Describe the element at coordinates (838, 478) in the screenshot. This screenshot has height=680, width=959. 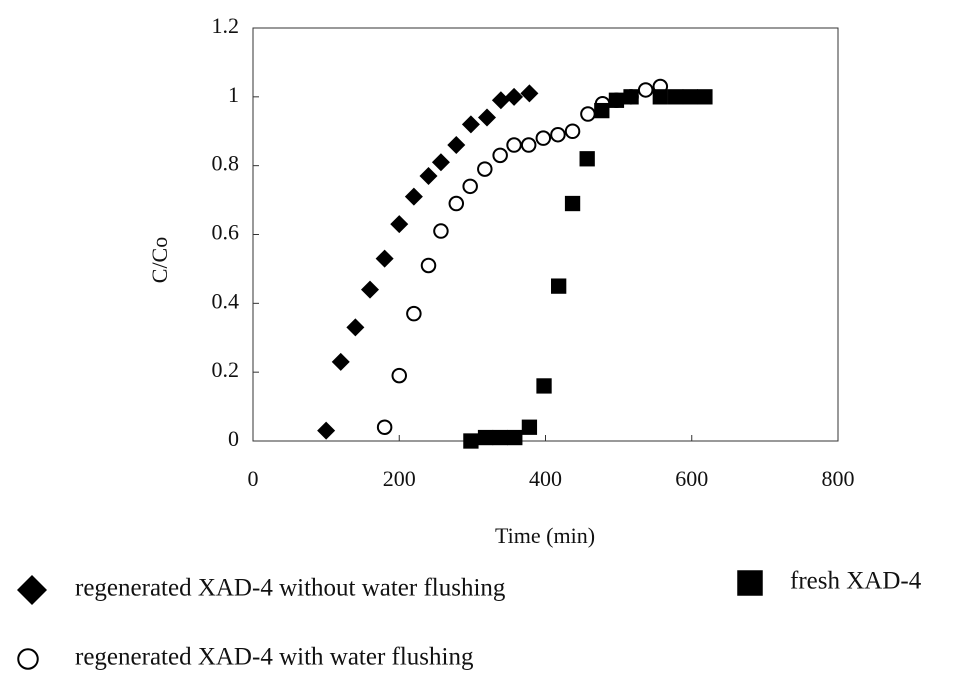
I see `x-tick-label: 800` at that location.